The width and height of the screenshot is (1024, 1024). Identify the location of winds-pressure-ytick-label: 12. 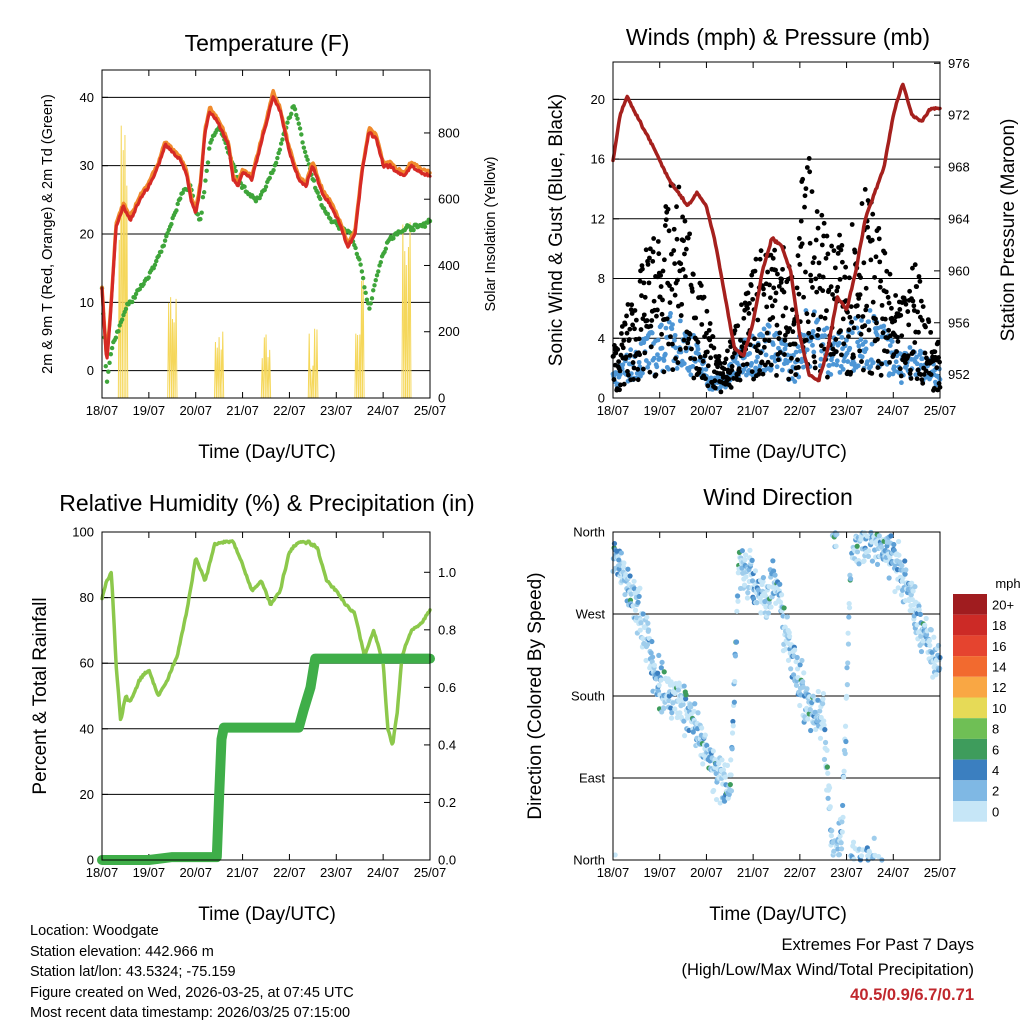
(598, 218).